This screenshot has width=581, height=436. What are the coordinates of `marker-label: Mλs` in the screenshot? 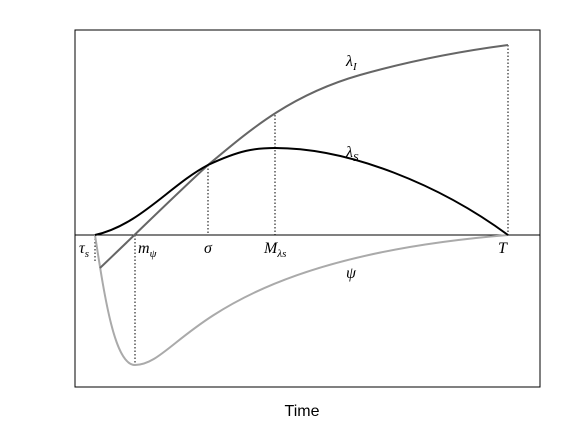 It's located at (274, 250).